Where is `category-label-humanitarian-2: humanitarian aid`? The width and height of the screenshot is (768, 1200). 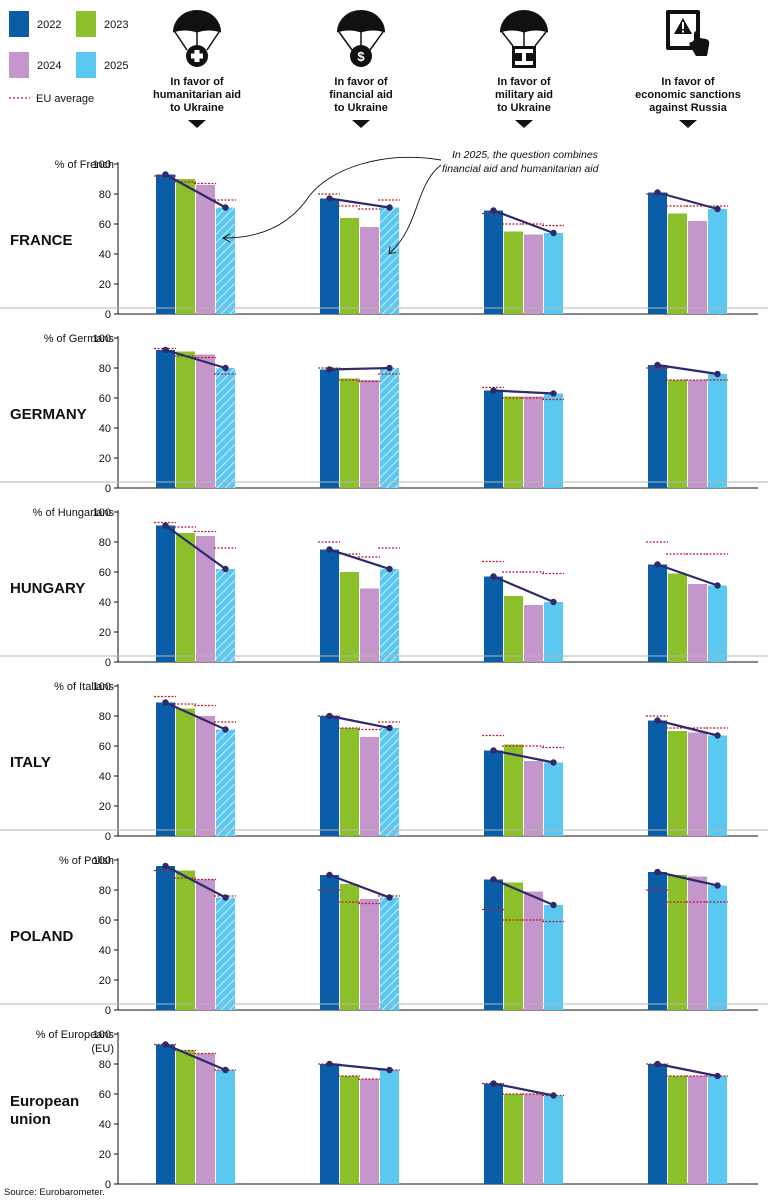
category-label-humanitarian-2: humanitarian aid is located at coordinates (197, 95).